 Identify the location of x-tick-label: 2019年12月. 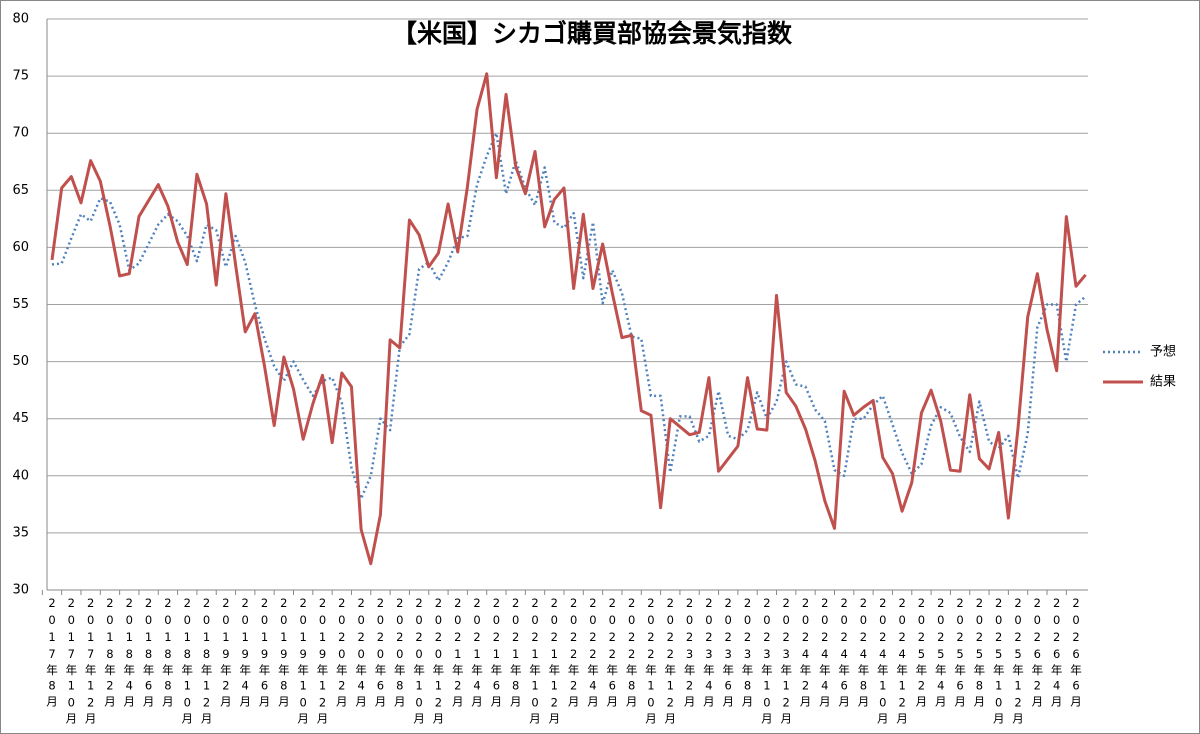
(322, 661).